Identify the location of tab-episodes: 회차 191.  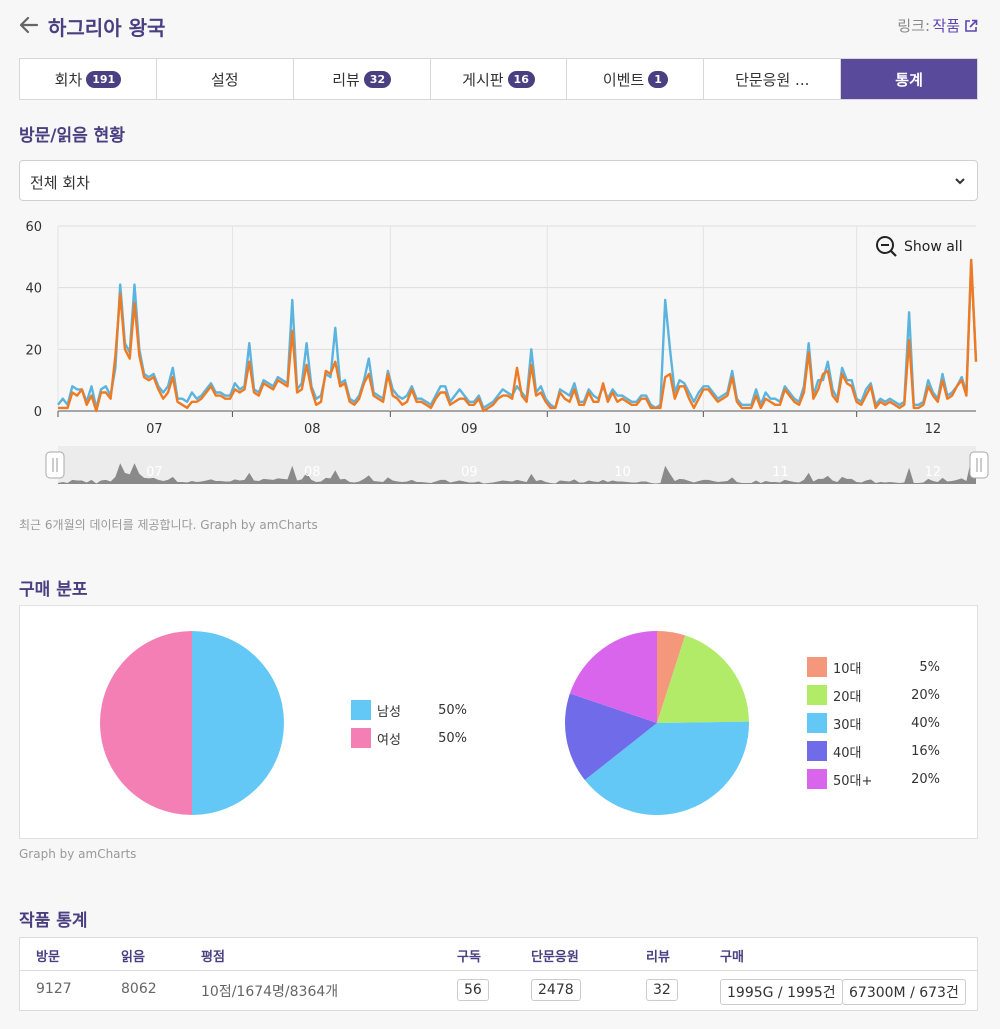
(88, 79).